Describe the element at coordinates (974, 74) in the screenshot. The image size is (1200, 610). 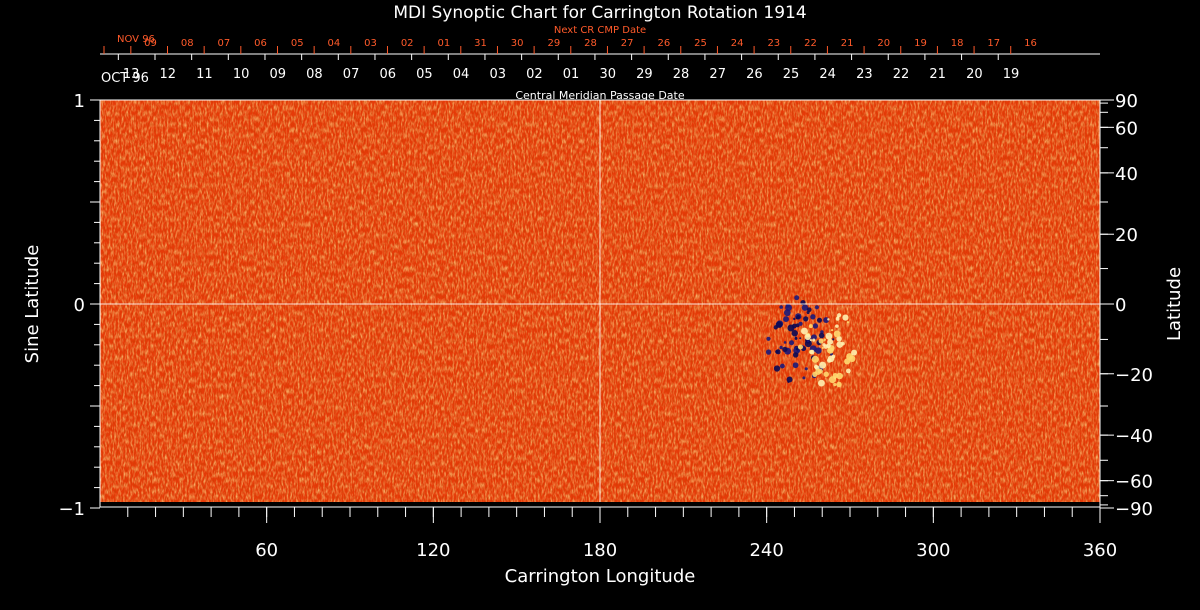
I see `cmp-date-label: 20` at that location.